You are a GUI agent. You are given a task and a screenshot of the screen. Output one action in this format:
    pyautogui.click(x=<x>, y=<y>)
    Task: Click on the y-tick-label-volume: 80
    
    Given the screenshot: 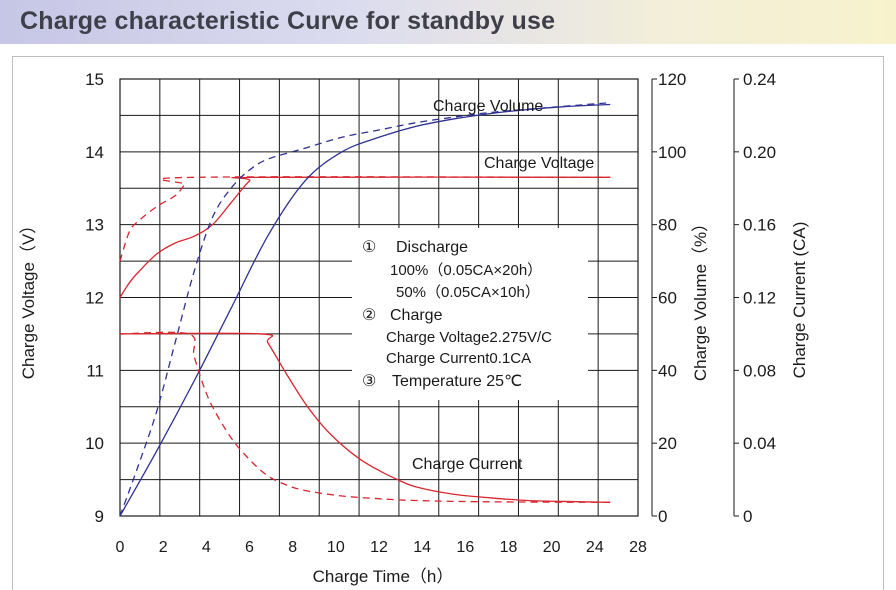 What is the action you would take?
    pyautogui.click(x=667, y=225)
    